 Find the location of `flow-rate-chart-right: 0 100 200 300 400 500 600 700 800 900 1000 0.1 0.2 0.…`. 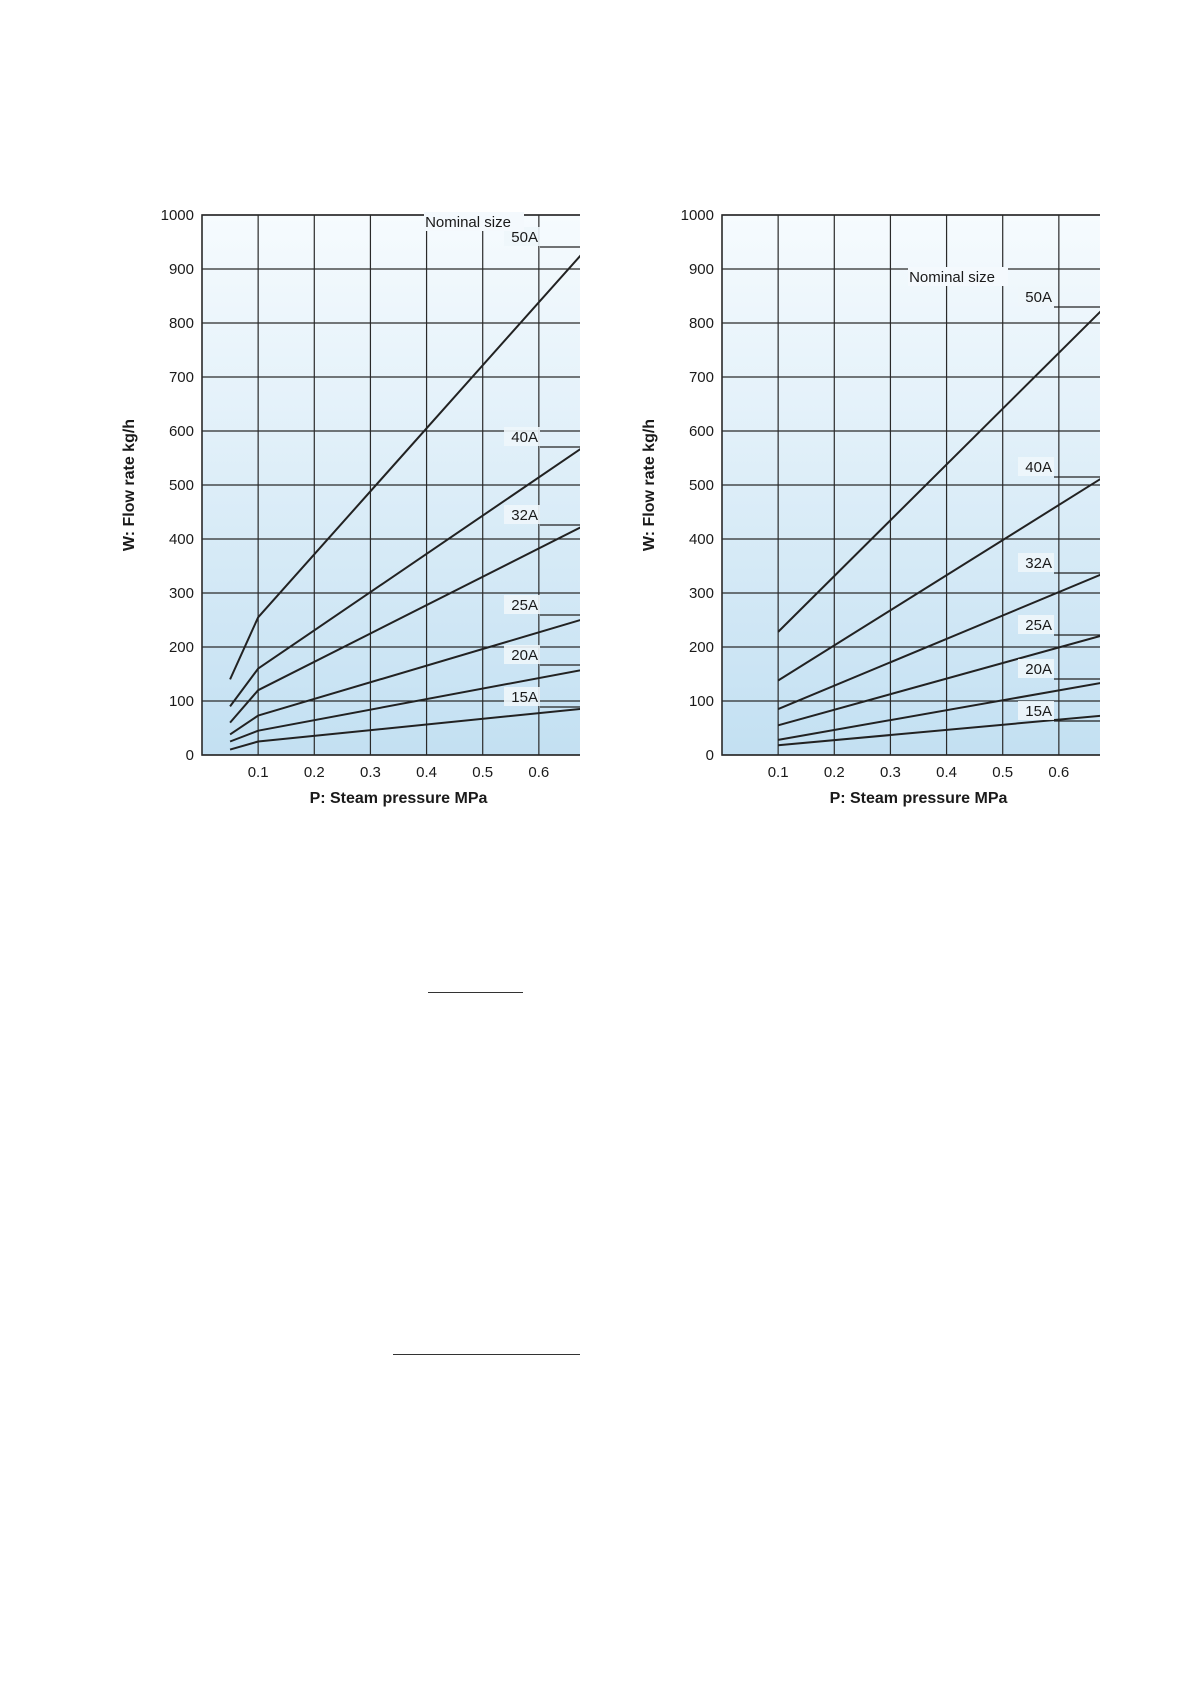

flow-rate-chart-right: 0 100 200 300 400 500 600 700 800 900 1000 0.1 0.2 0.… is located at coordinates (870, 507).